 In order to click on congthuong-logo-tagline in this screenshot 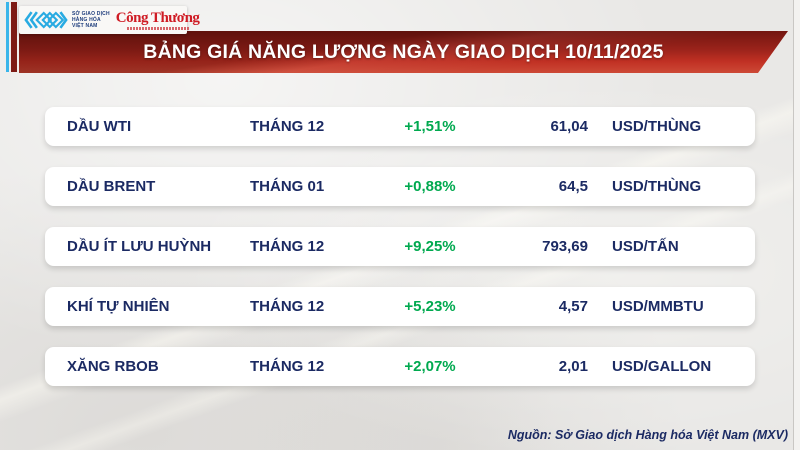, I will do `click(157, 28)`.